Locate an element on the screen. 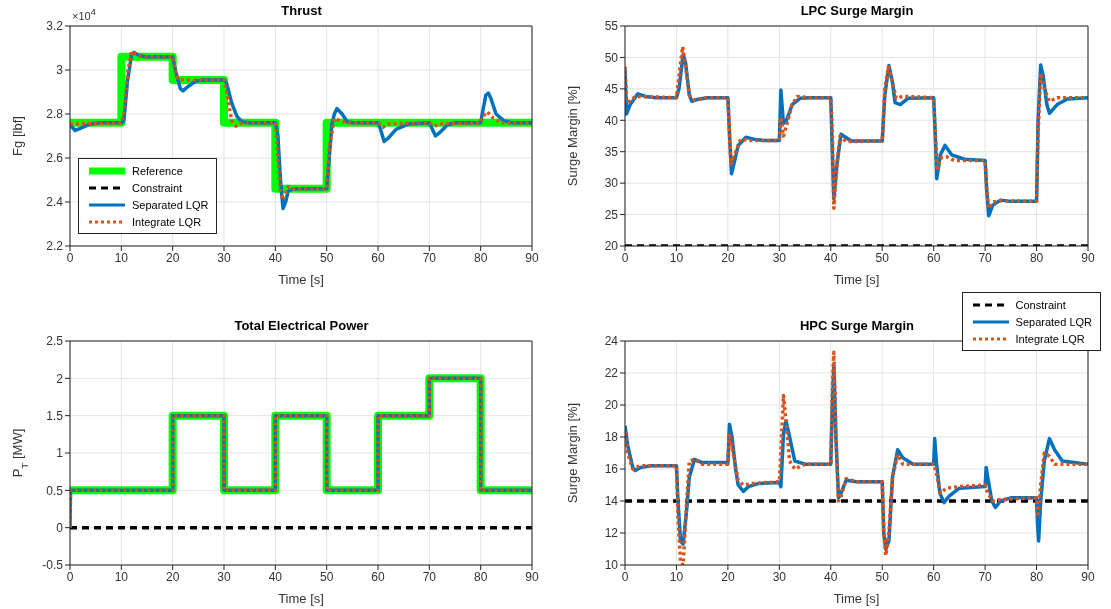 This screenshot has width=1111, height=609. chart-title: Total Electrical Power is located at coordinates (301, 325).